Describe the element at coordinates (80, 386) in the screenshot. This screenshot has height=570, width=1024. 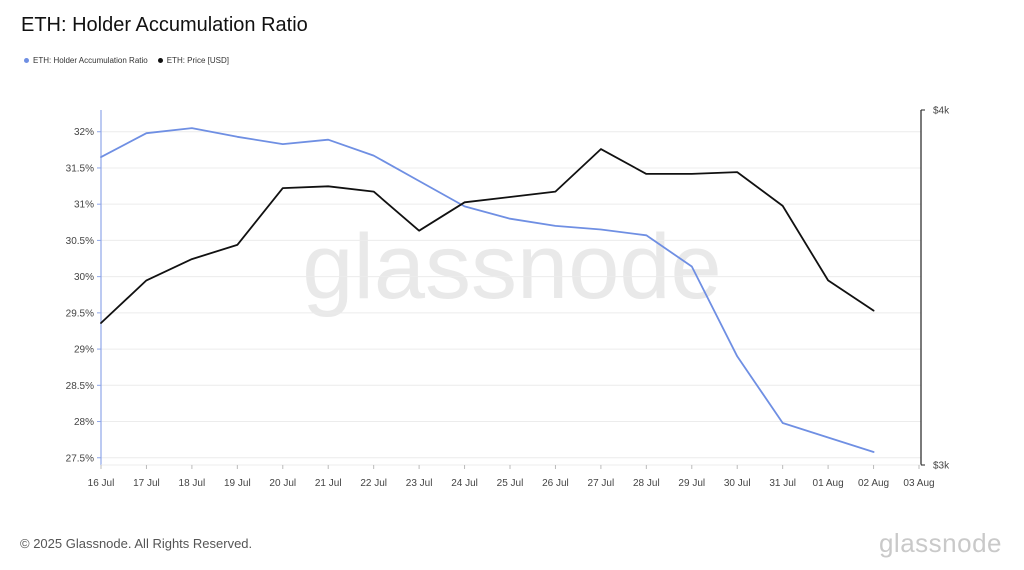
I see `y-tick-label: 28.5%` at that location.